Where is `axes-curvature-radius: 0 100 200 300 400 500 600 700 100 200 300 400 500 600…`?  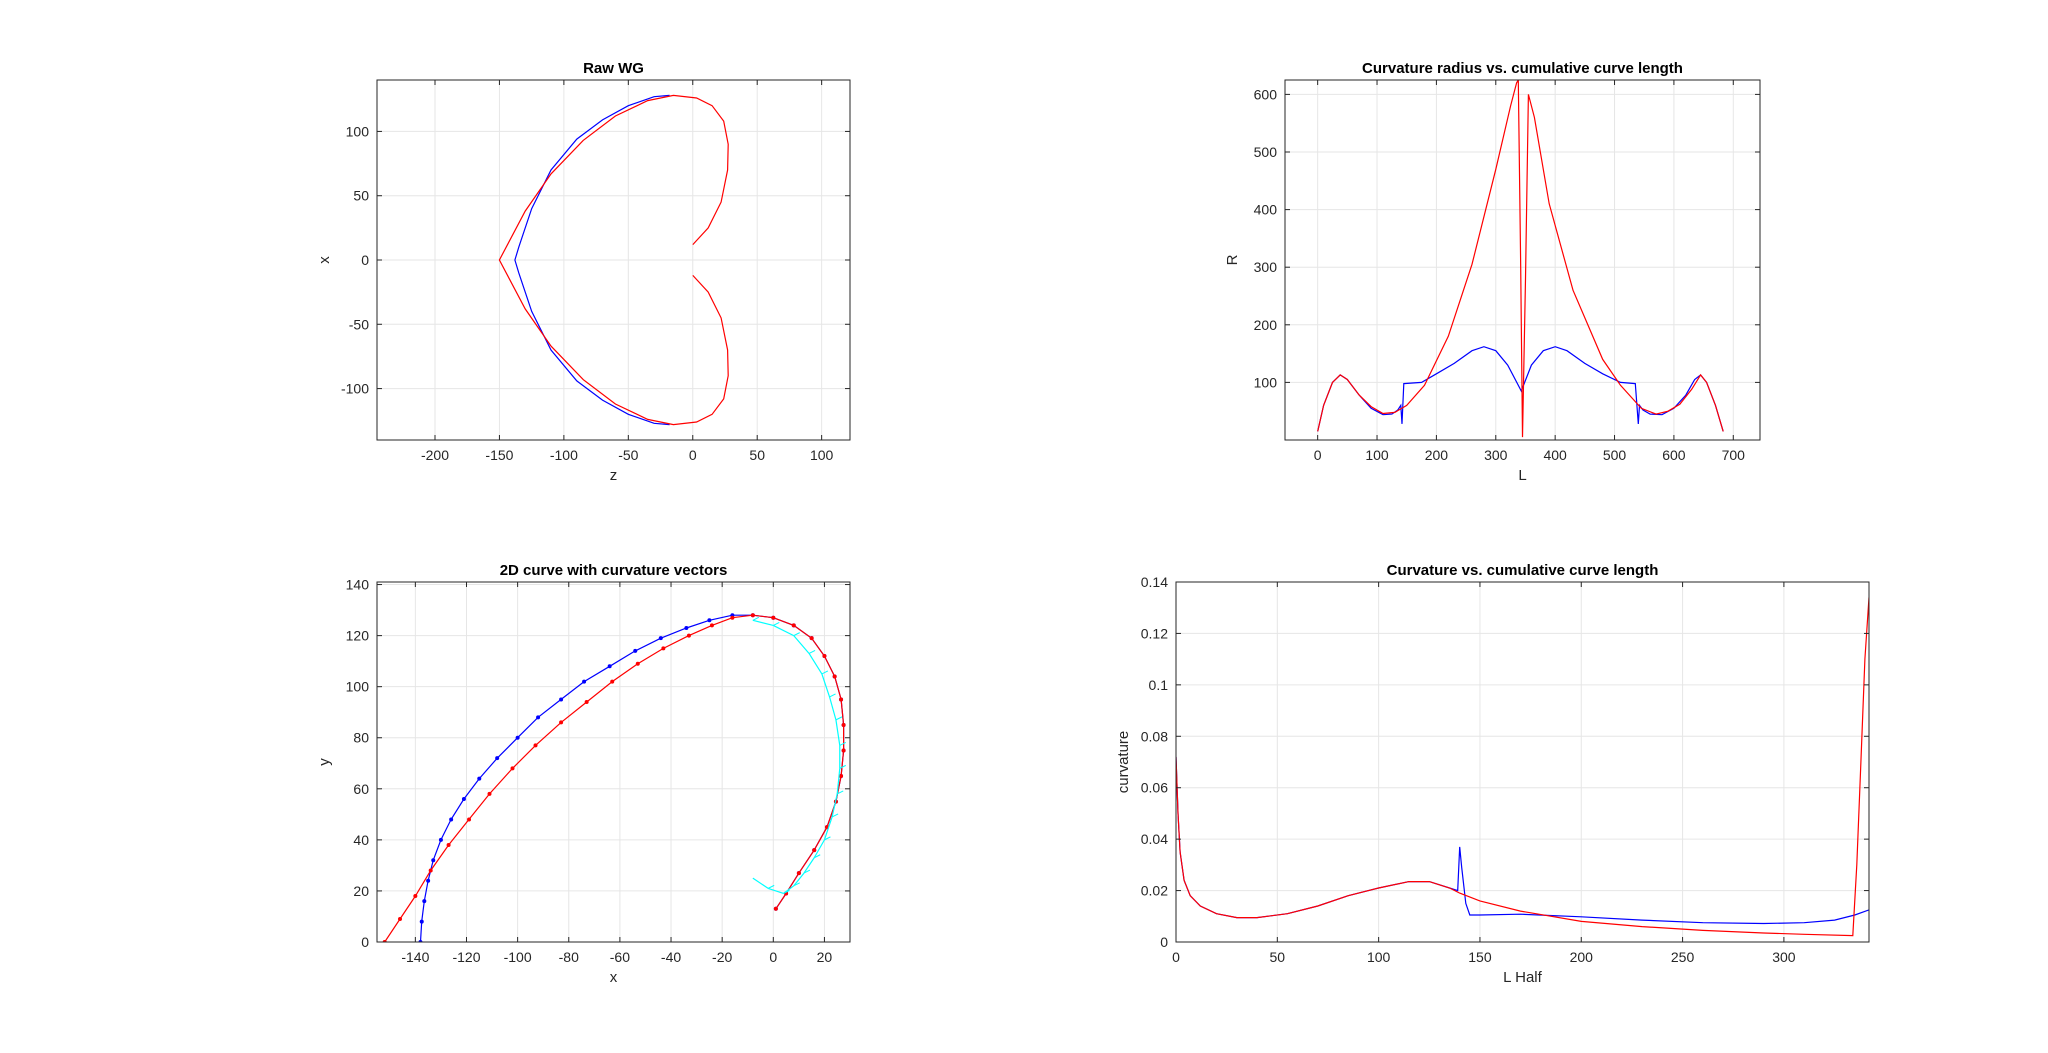 axes-curvature-radius: 0 100 200 300 400 500 600 700 100 200 300 400 500 600… is located at coordinates (1492, 272).